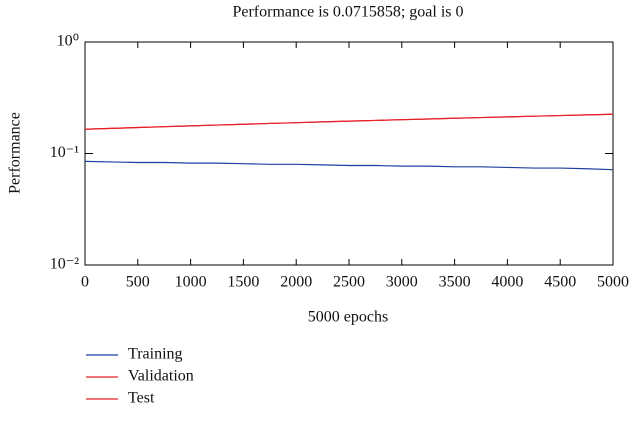 This screenshot has width=635, height=423. What do you see at coordinates (161, 376) in the screenshot?
I see `legend-label: Validation` at bounding box center [161, 376].